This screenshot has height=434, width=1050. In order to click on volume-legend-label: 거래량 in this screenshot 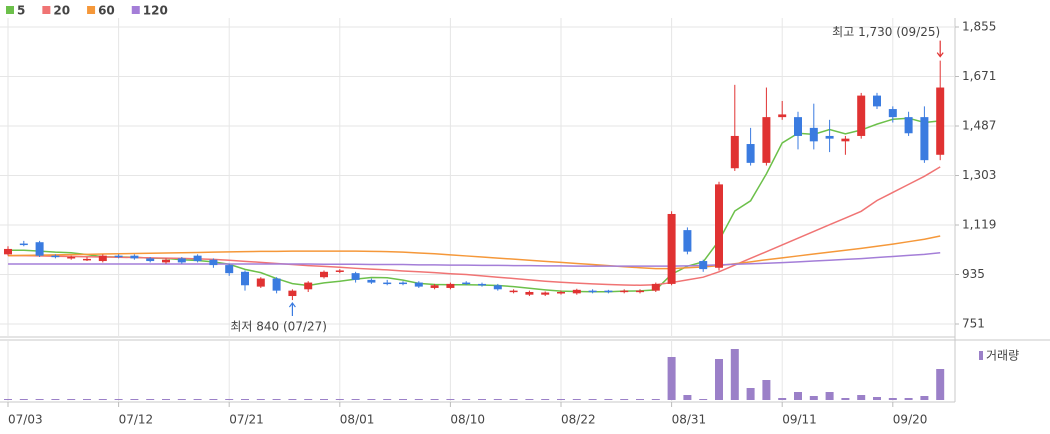, I will do `click(1002, 356)`.